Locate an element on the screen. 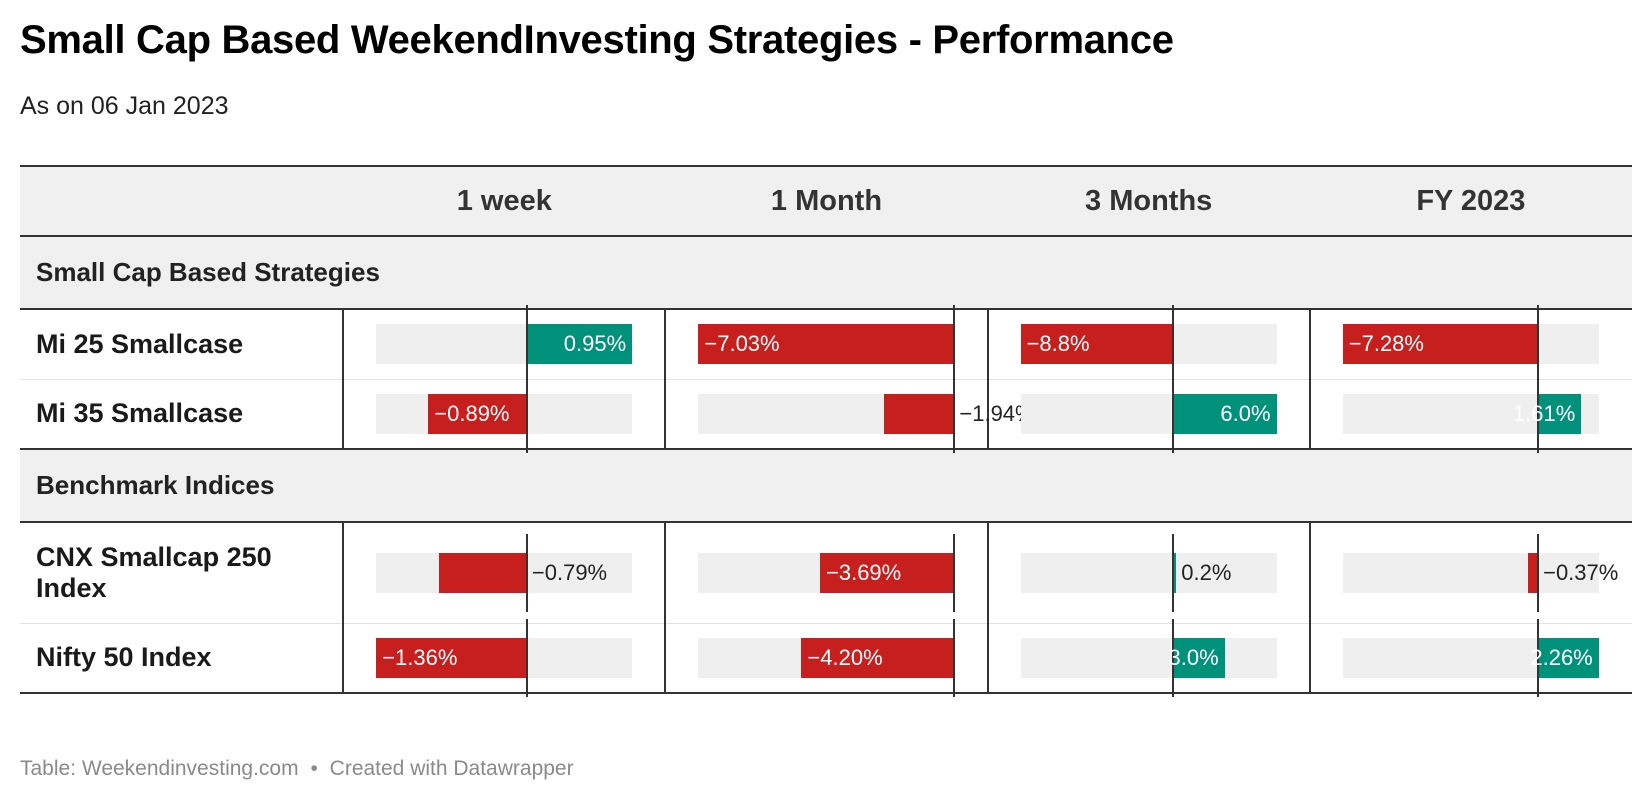 Image resolution: width=1650 pixels, height=802 pixels. value-label: 6.0% is located at coordinates (1245, 413).